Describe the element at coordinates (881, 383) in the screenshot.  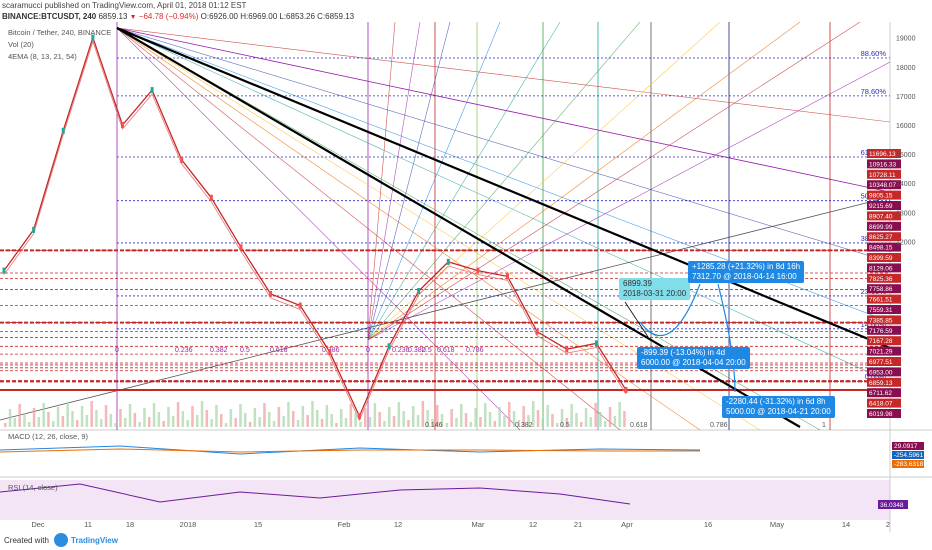
I see `price-label: 6859.13` at that location.